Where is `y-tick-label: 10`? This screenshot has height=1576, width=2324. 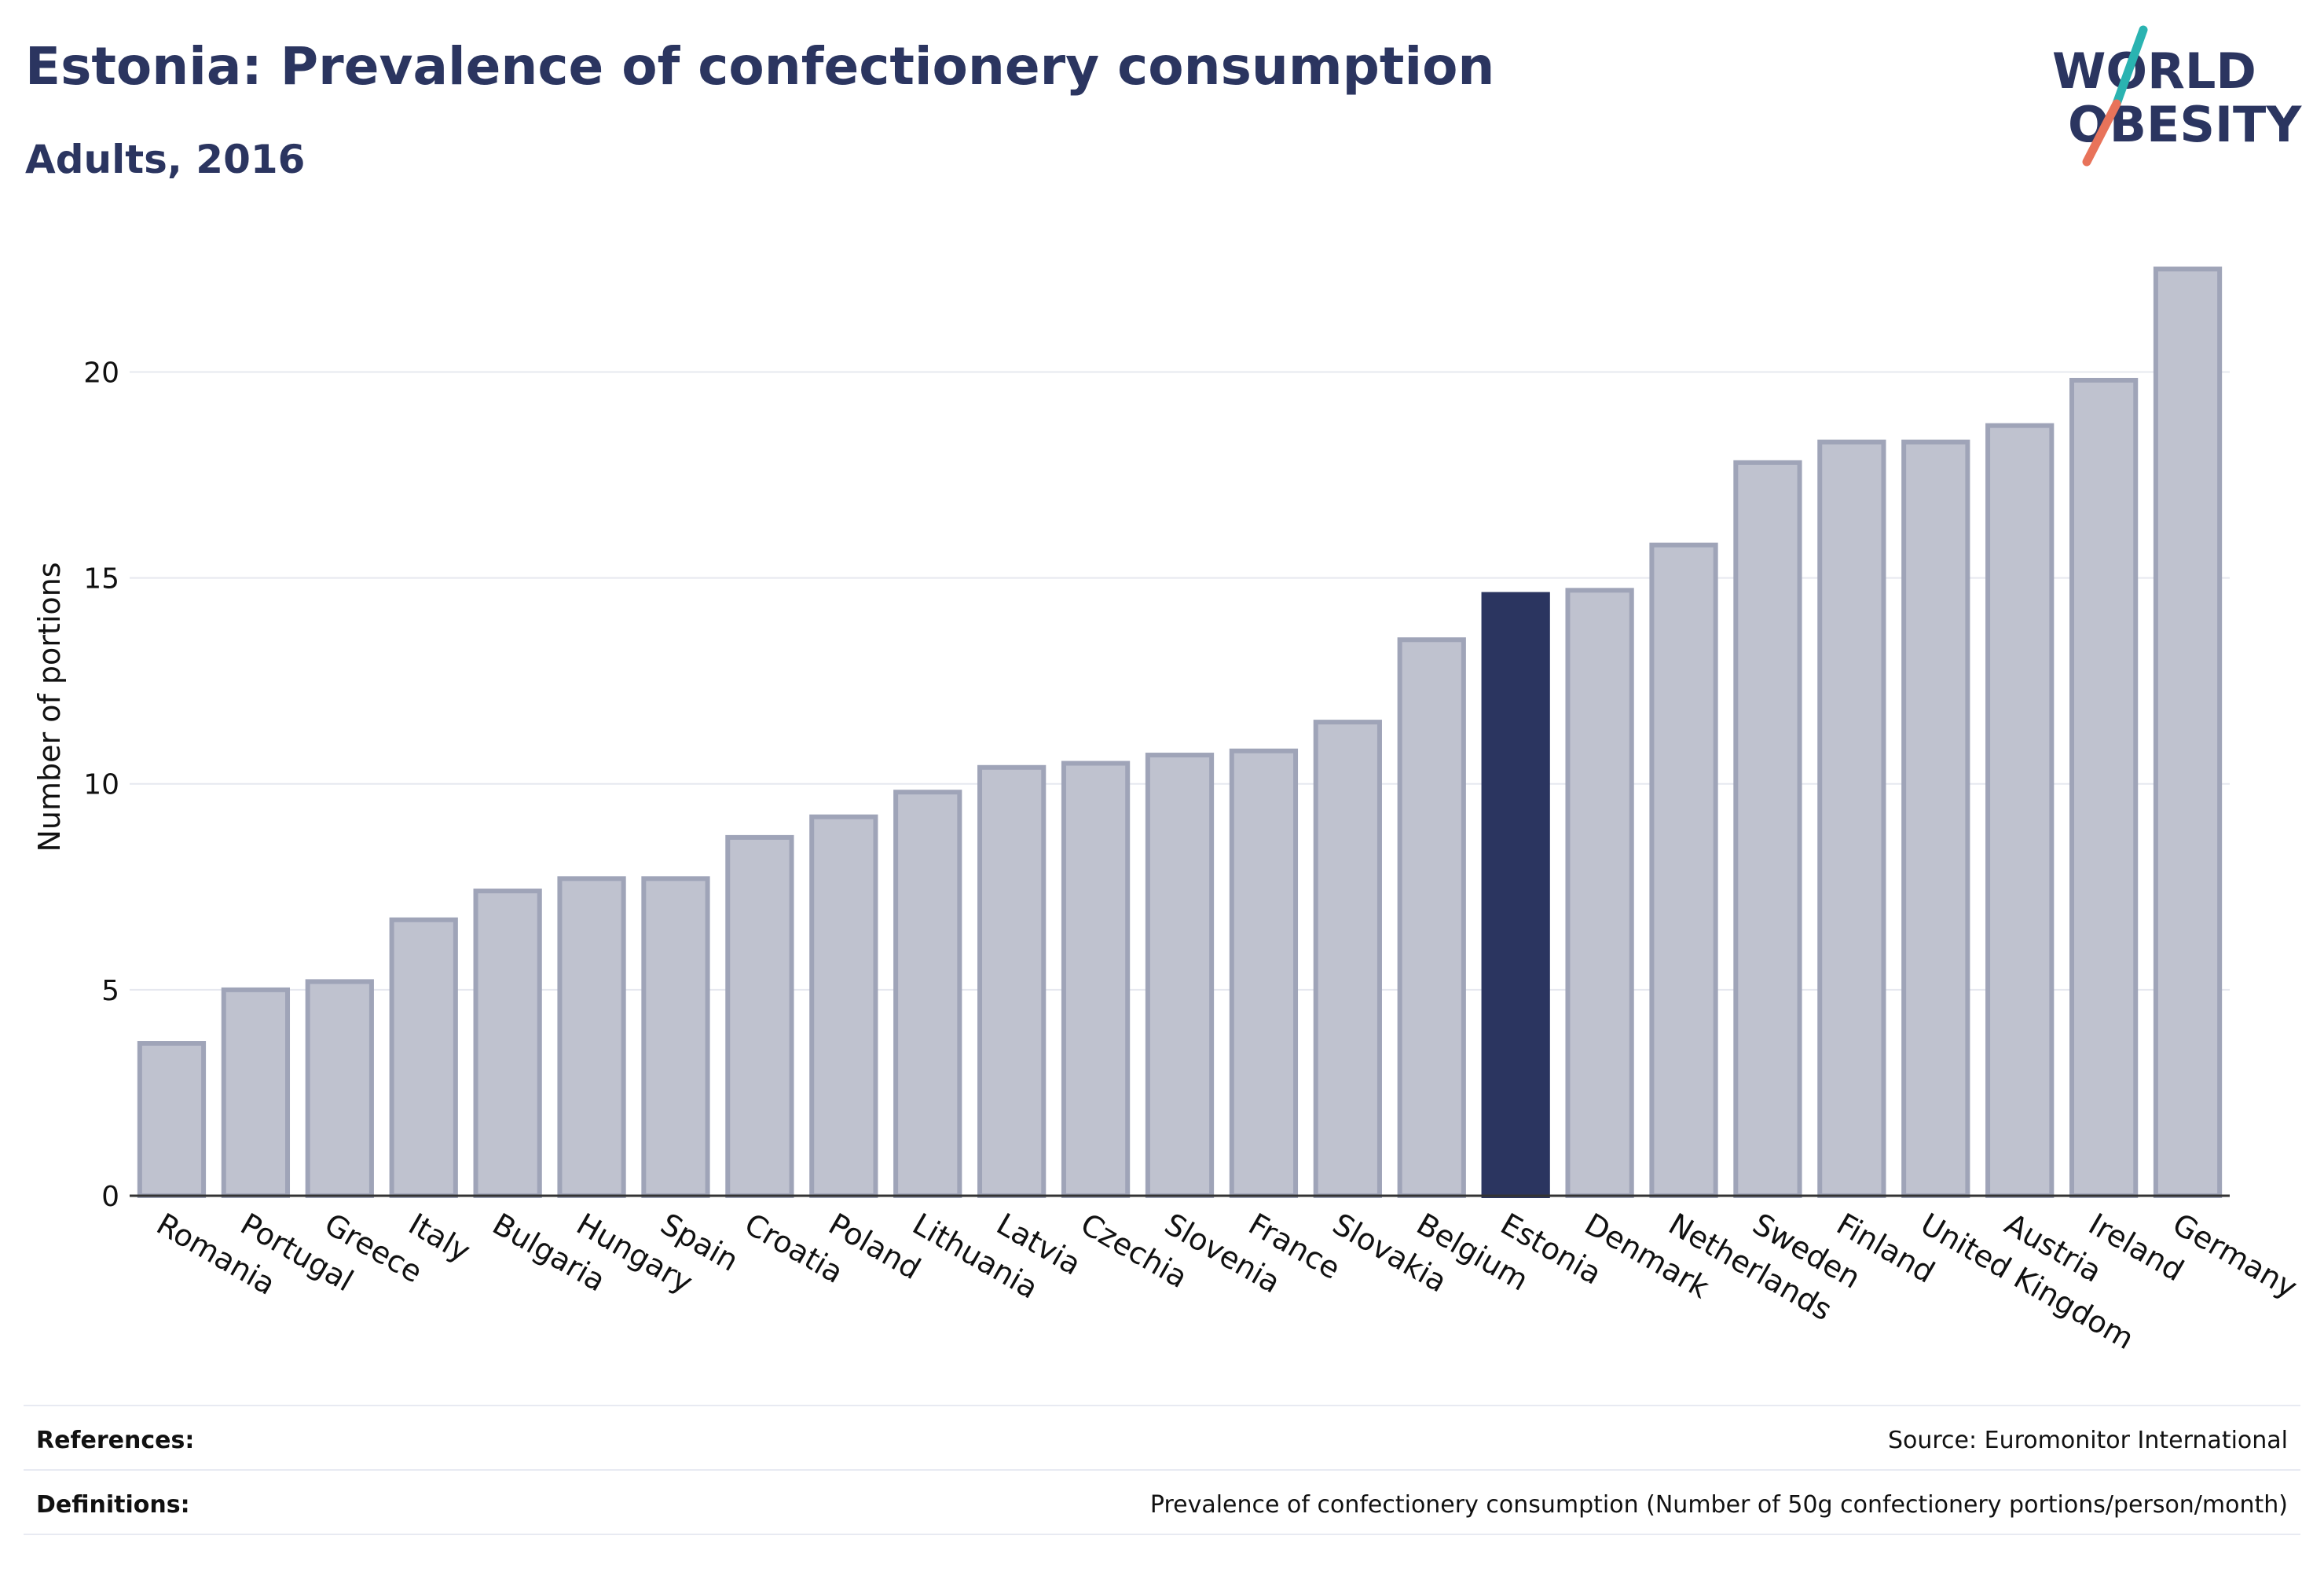
y-tick-label: 10 is located at coordinates (101, 785).